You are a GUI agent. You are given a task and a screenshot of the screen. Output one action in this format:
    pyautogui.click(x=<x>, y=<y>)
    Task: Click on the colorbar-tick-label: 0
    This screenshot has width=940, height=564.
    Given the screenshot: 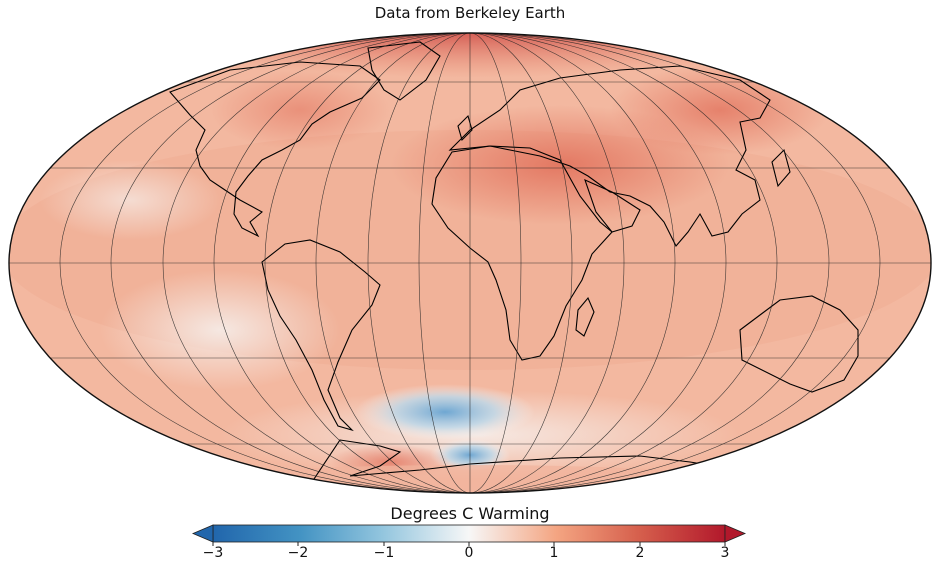 What is the action you would take?
    pyautogui.click(x=469, y=553)
    